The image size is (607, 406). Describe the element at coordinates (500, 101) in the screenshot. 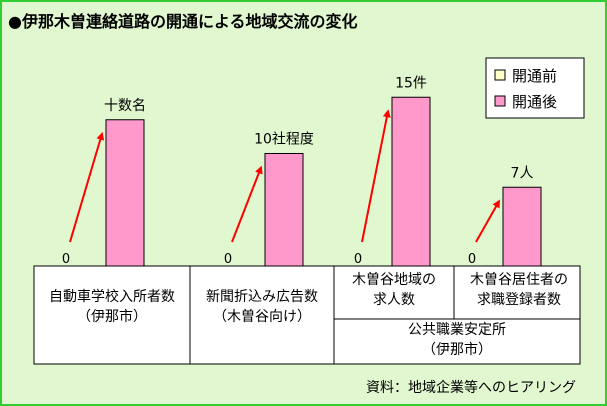

I see `legend-swatch-after` at that location.